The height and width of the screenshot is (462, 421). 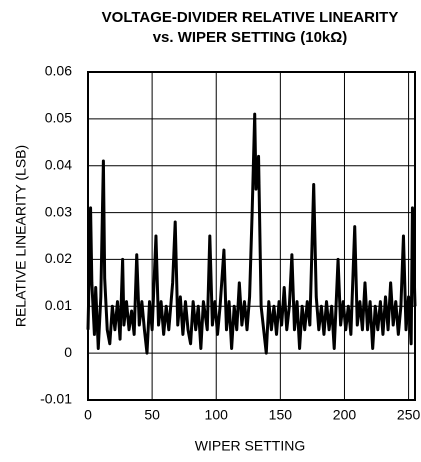 I want to click on y-tick-label: 0.05, so click(x=58, y=118).